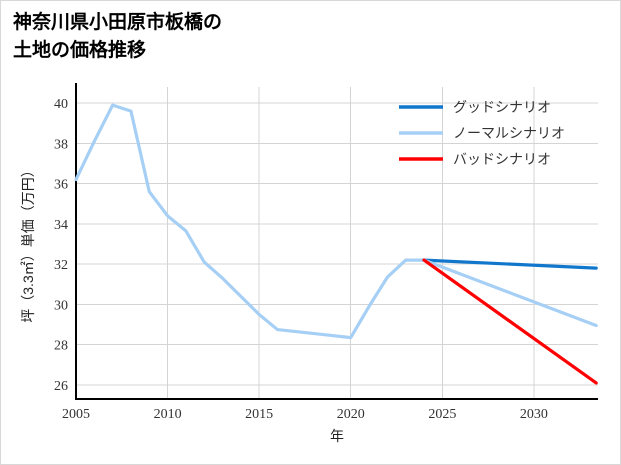 The height and width of the screenshot is (465, 621). What do you see at coordinates (61, 144) in the screenshot?
I see `y-tick-label: 38` at bounding box center [61, 144].